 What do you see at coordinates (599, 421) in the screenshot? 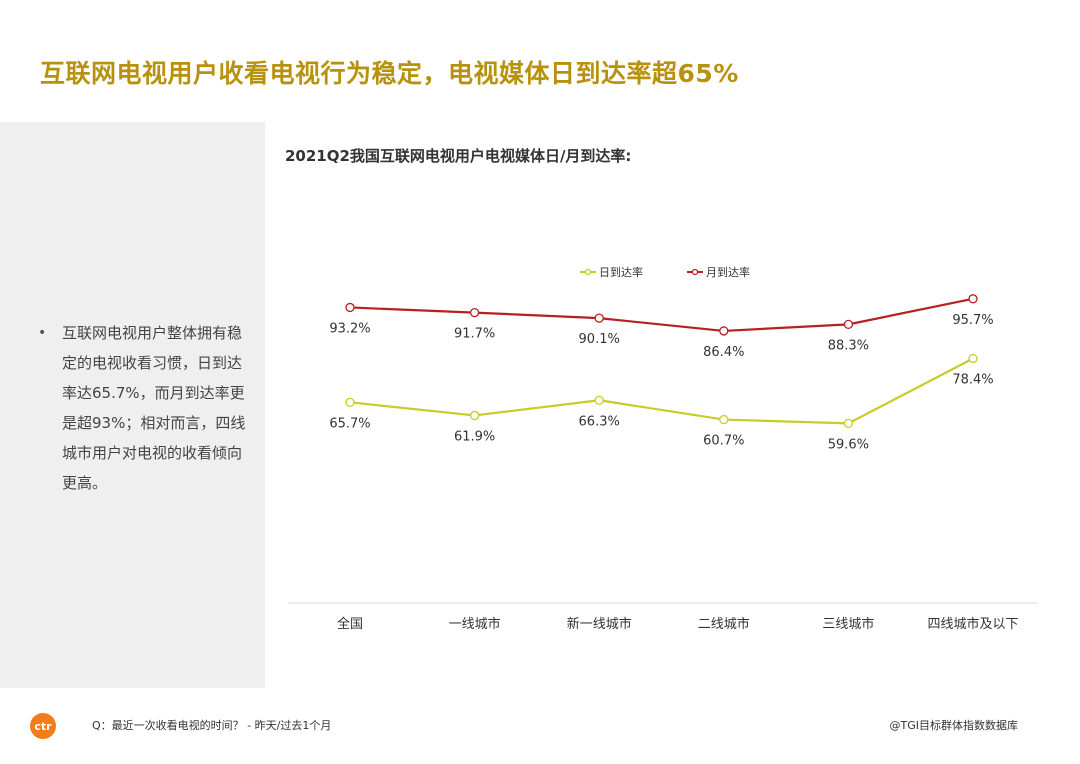
I see `daily-reach-data-label: 66.3%` at bounding box center [599, 421].